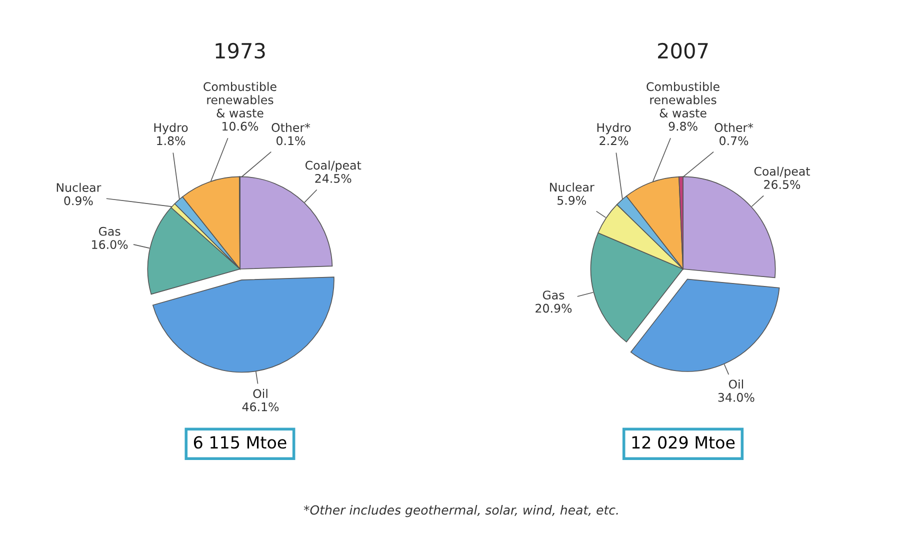 The width and height of the screenshot is (923, 538). Describe the element at coordinates (78, 201) in the screenshot. I see `data-label: 0.9%` at that location.